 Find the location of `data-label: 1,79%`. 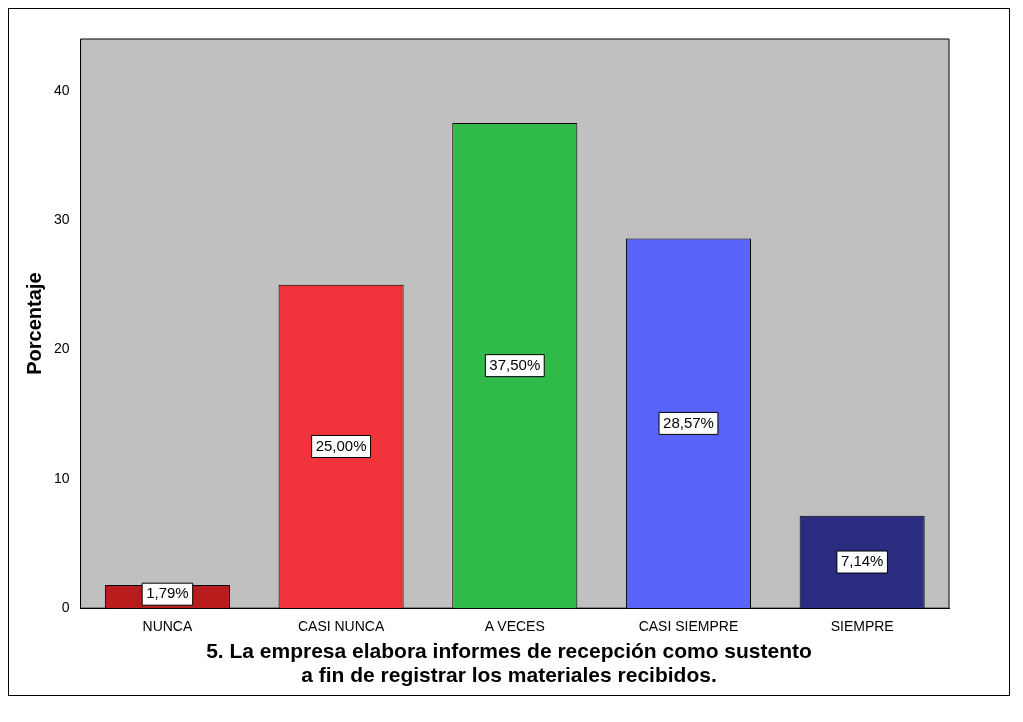

data-label: 1,79% is located at coordinates (167, 593).